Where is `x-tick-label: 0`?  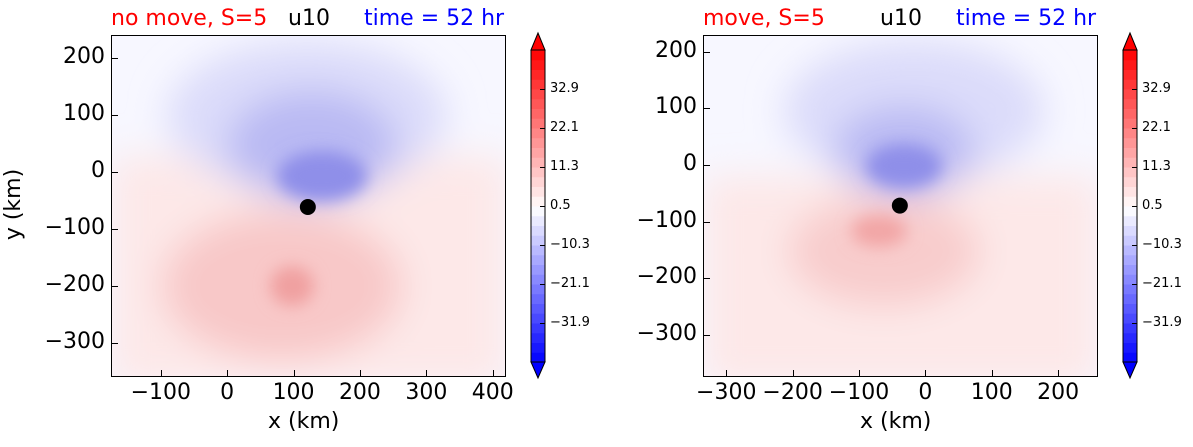 x-tick-label: 0 is located at coordinates (925, 392).